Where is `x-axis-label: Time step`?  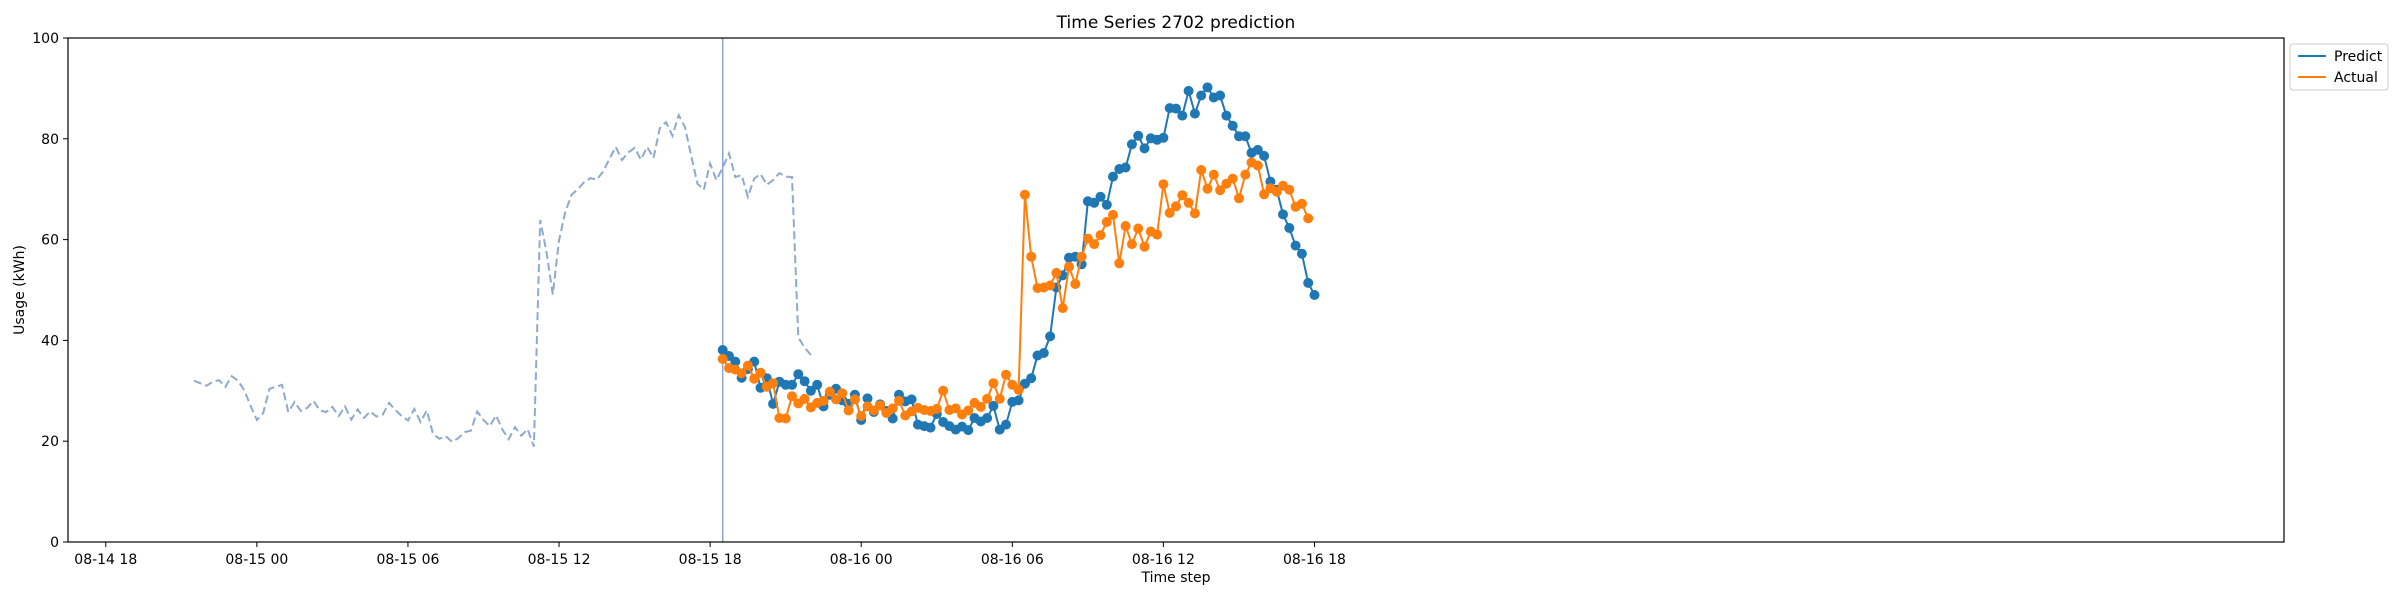
x-axis-label: Time step is located at coordinates (1176, 578).